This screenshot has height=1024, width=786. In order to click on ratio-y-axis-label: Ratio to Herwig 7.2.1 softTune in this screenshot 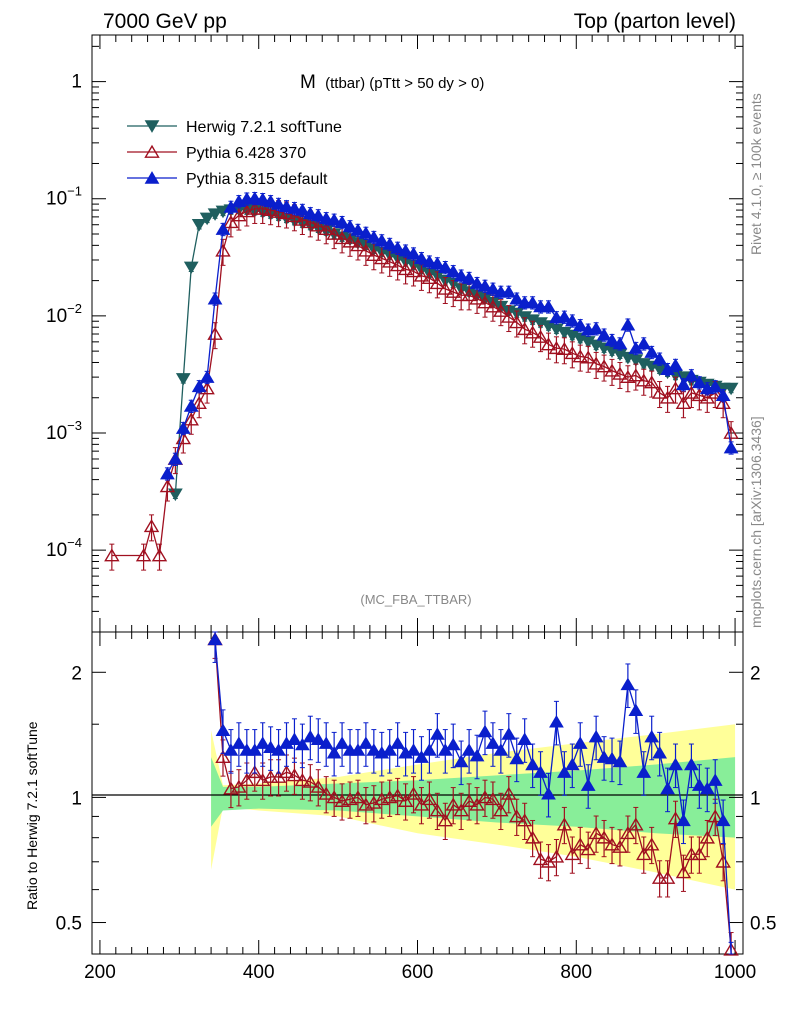, I will do `click(32, 815)`.